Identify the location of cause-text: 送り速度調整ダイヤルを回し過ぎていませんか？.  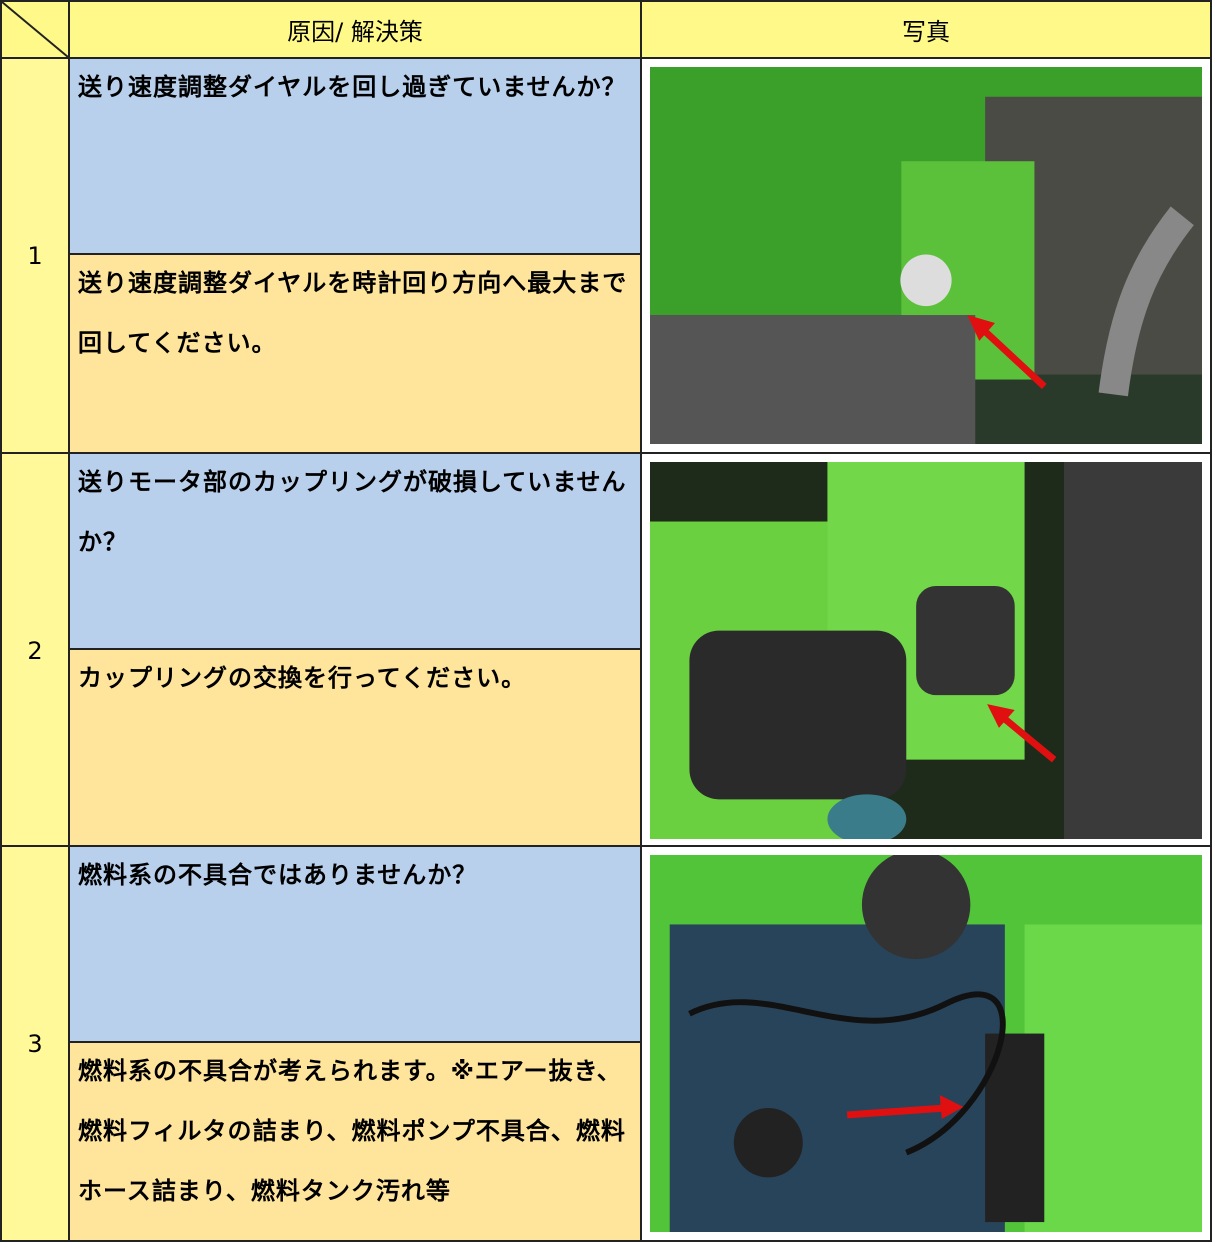
(352, 87).